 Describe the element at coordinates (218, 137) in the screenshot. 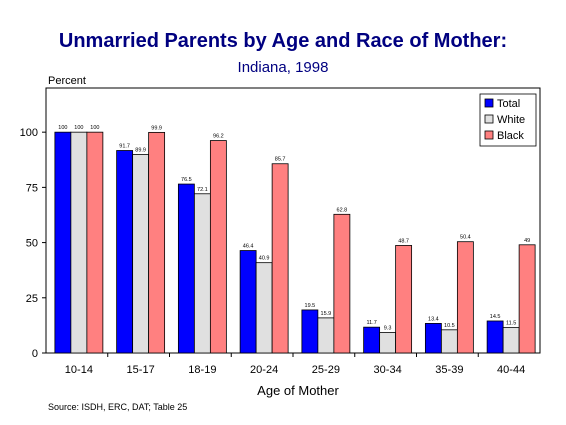

I see `data-label: 96.2` at that location.